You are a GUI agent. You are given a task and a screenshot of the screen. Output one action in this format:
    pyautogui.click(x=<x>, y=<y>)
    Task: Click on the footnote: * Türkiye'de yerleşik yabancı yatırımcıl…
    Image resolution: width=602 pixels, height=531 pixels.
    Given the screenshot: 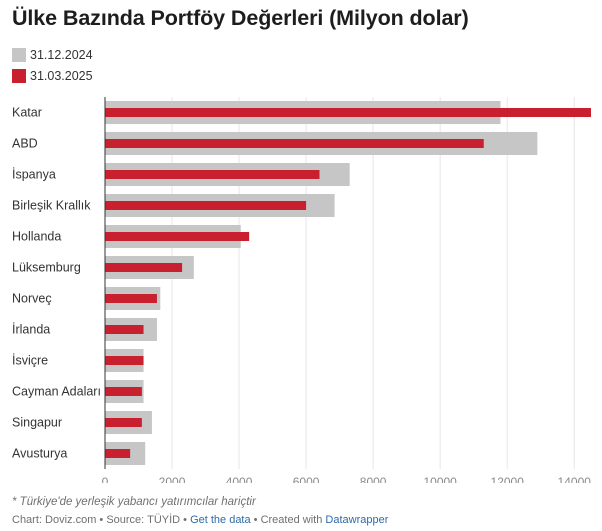 What is the action you would take?
    pyautogui.click(x=134, y=502)
    